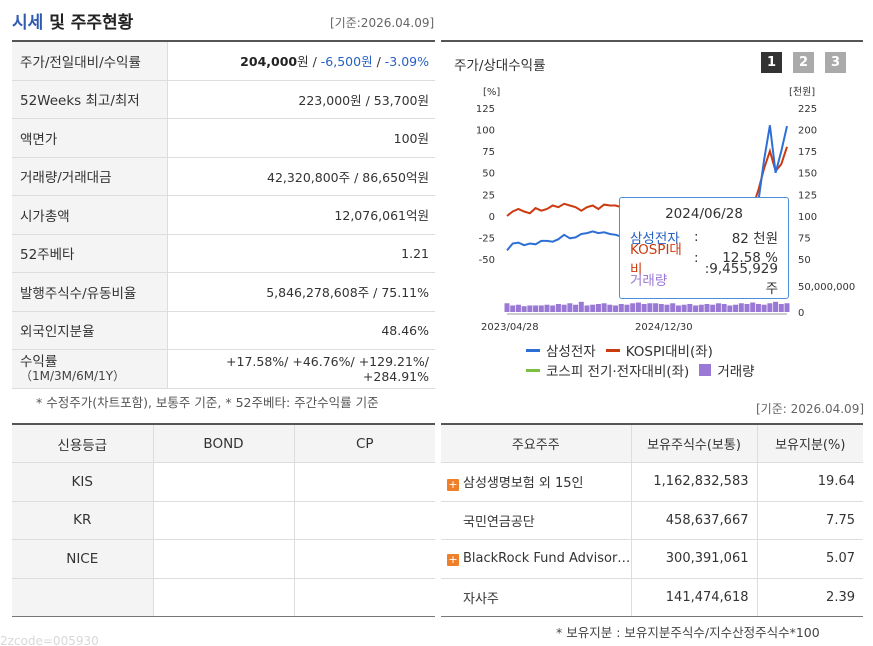  I want to click on credit-header: BOND, so click(223, 443).